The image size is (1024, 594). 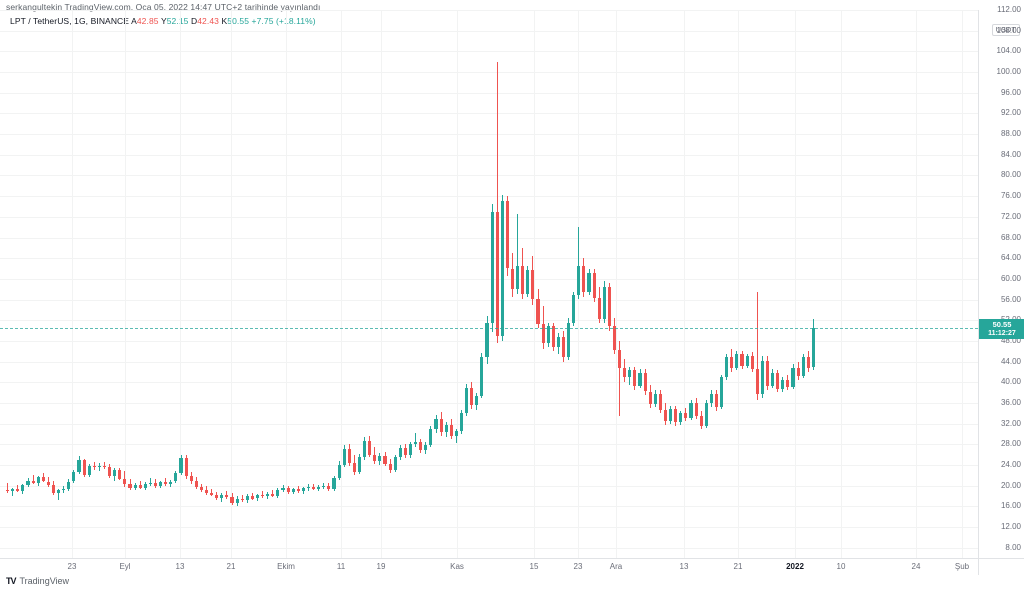 I want to click on price-axis-tick: 108.00, so click(x=1008, y=30).